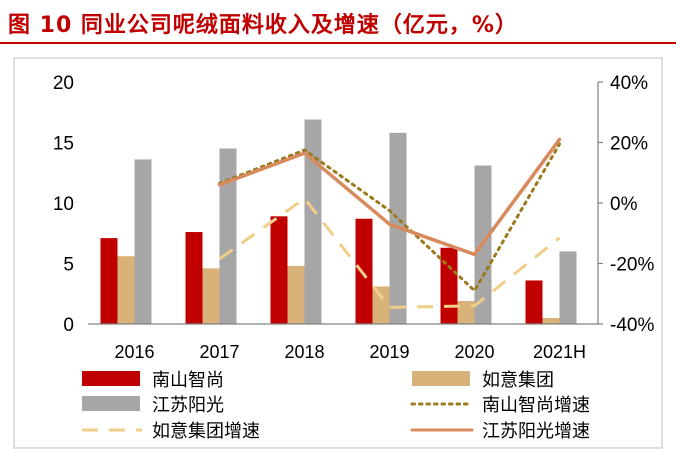 The width and height of the screenshot is (676, 454). I want to click on legend-nanshan-label: 南山智尚, so click(188, 380).